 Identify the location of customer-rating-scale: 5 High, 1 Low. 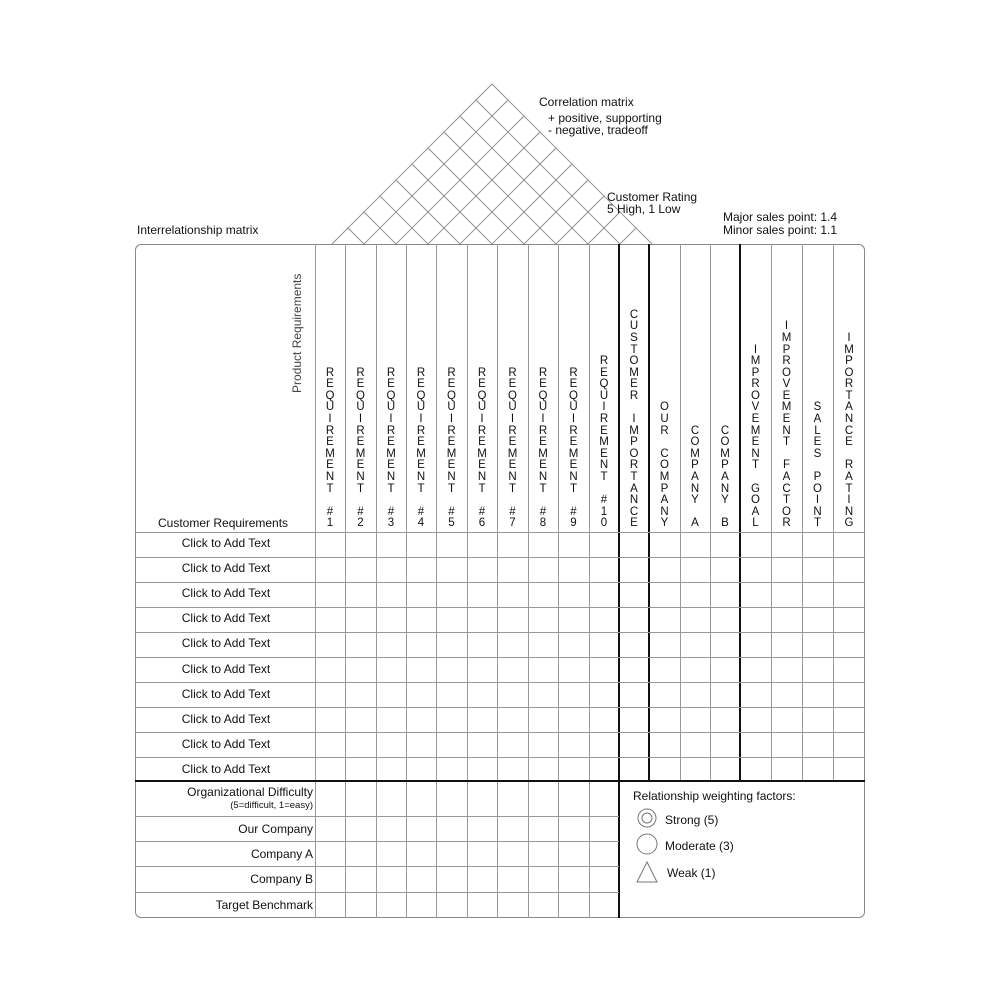
(644, 209).